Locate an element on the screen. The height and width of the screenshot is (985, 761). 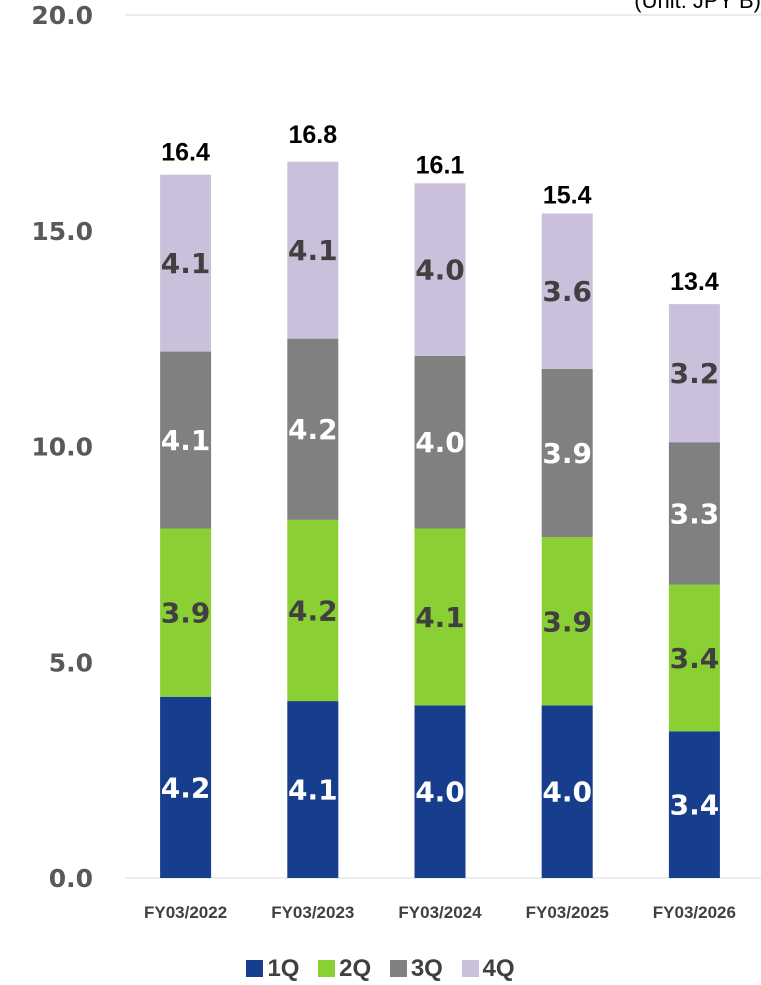
data-label-2q: 4.2 is located at coordinates (313, 610).